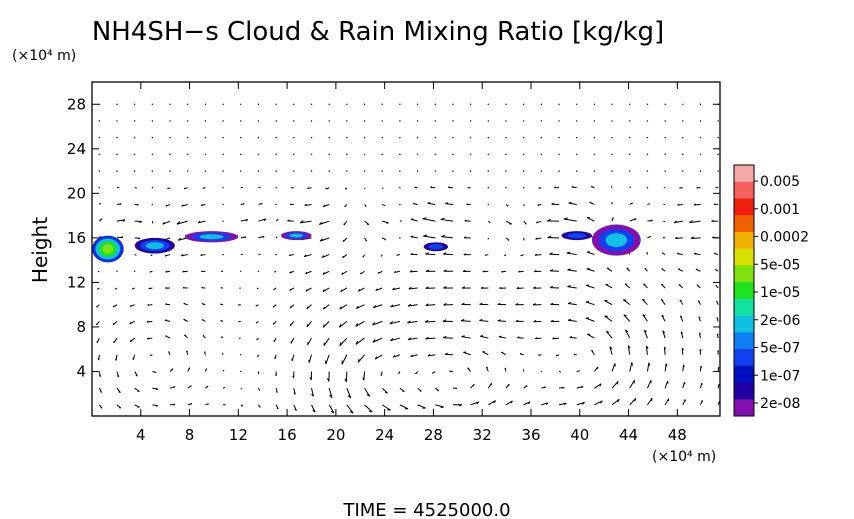 This screenshot has height=519, width=854. I want to click on y-tick-label: 28, so click(76, 104).